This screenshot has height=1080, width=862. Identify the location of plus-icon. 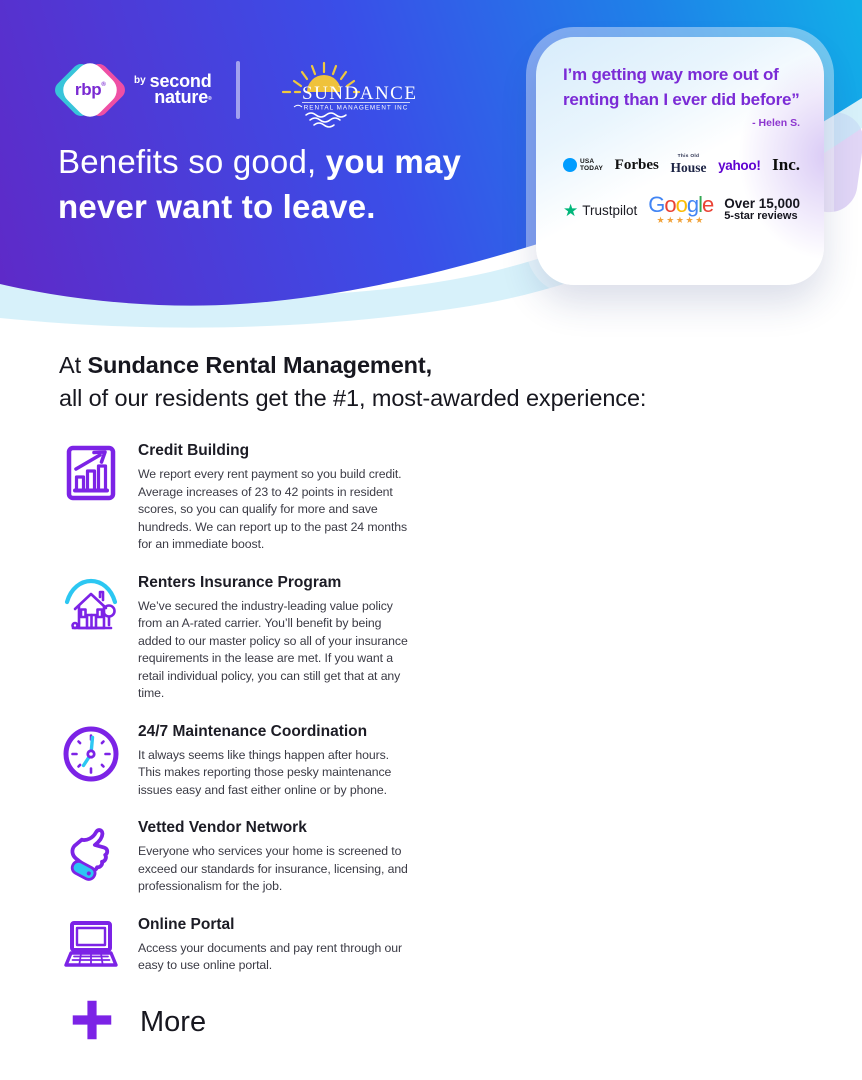
(92, 1022).